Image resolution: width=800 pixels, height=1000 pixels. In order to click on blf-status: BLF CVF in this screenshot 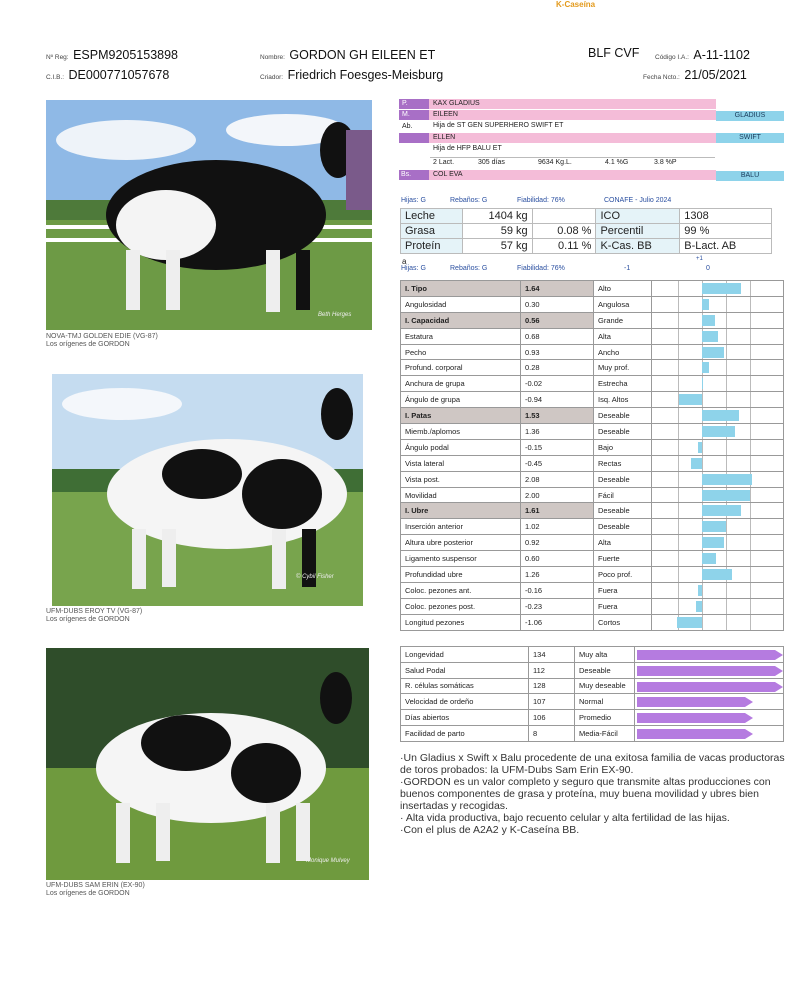, I will do `click(614, 53)`.